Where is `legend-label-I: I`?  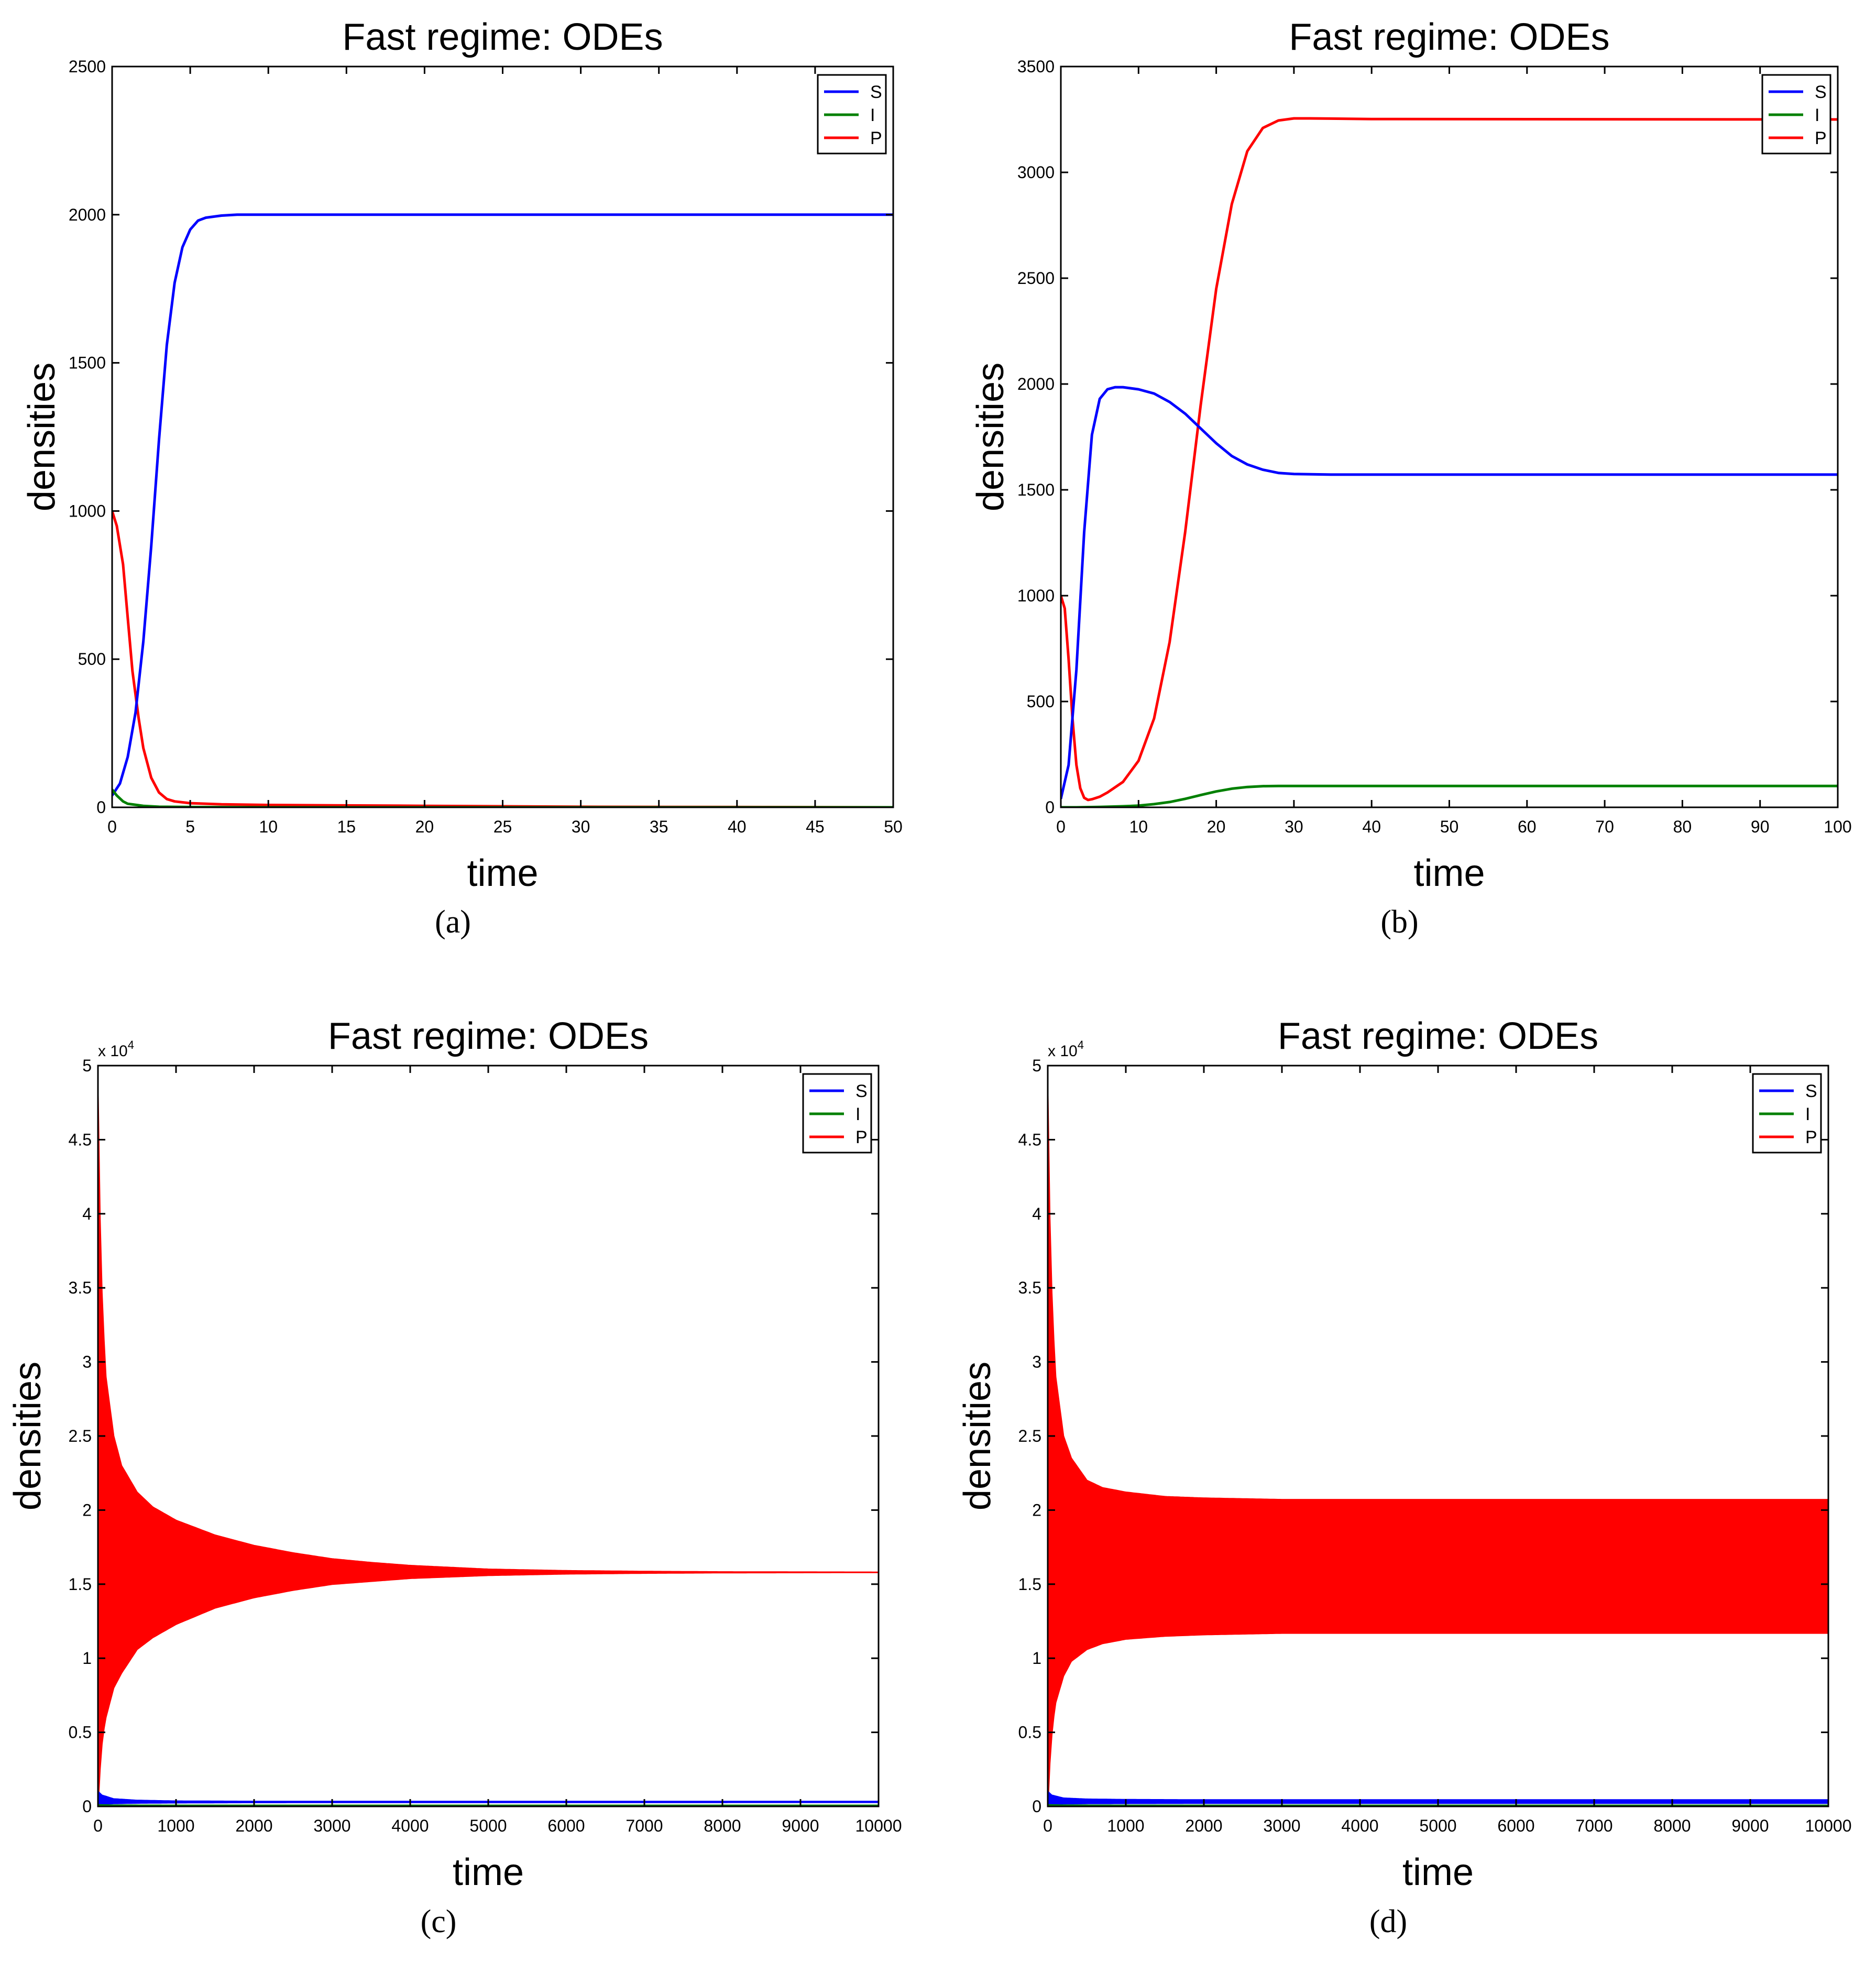 legend-label-I: I is located at coordinates (873, 115).